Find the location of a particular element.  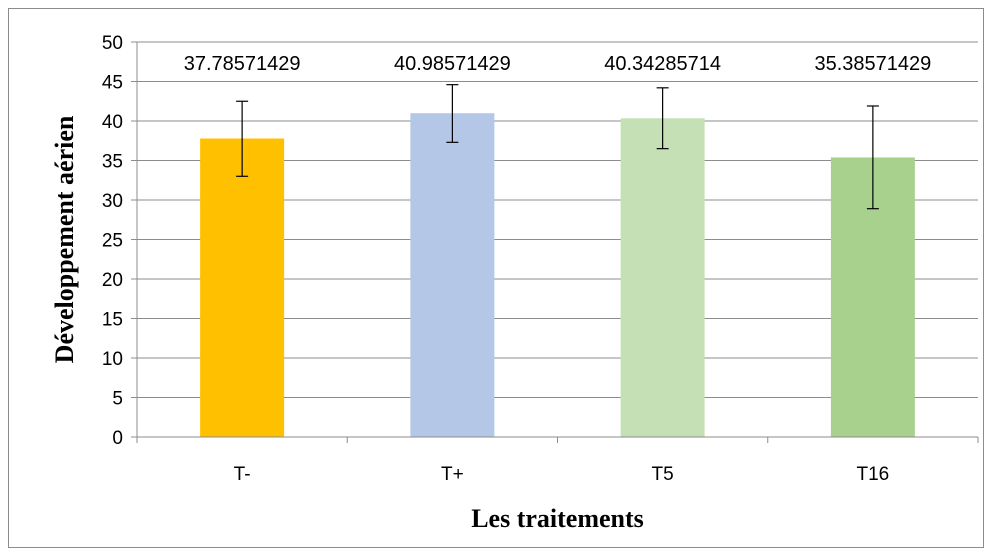

y-tick-label: 5 is located at coordinates (117, 399).